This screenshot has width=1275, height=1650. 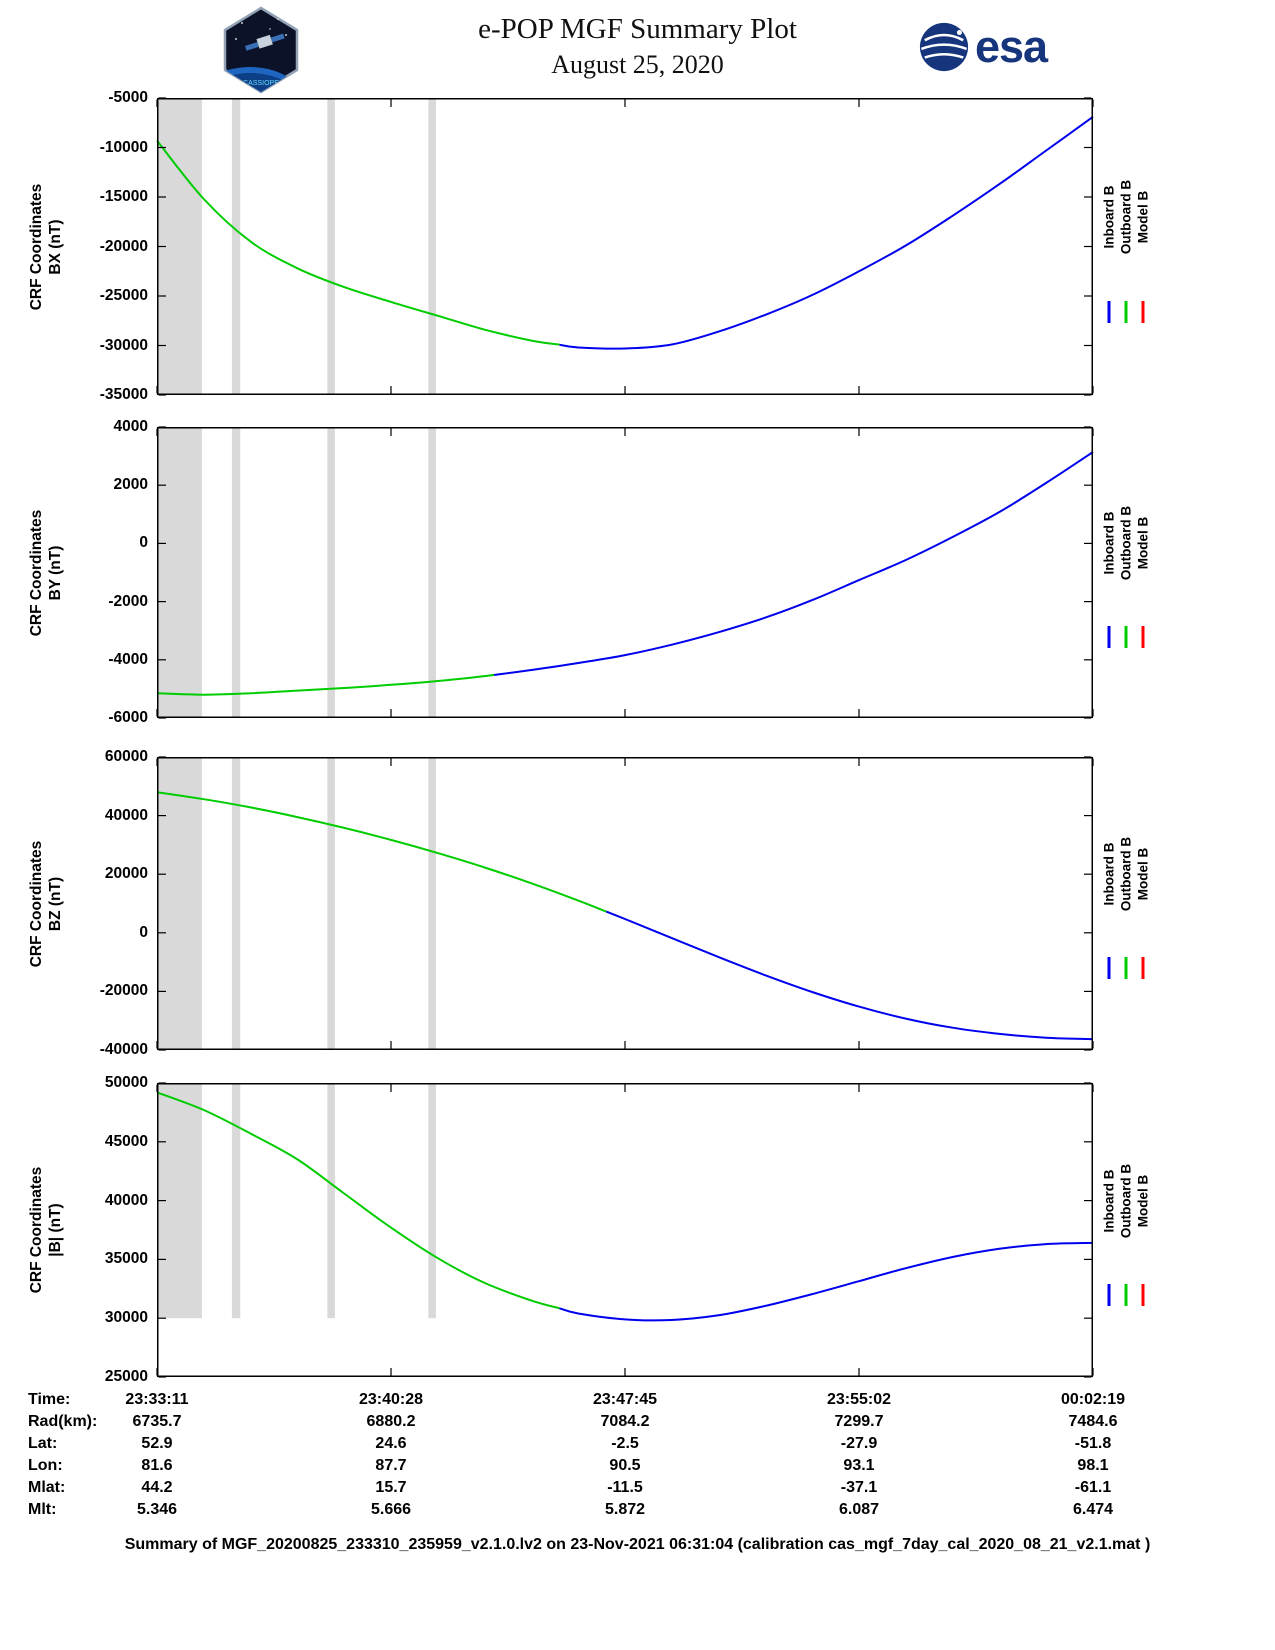 I want to click on table-row-label: Rad(km):, so click(x=63, y=1421).